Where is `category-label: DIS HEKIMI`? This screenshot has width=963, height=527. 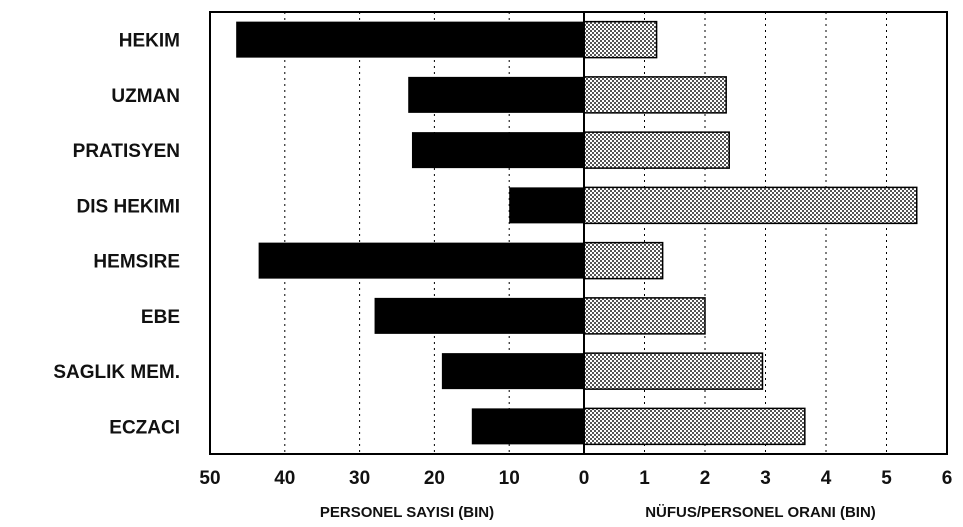 category-label: DIS HEKIMI is located at coordinates (128, 206).